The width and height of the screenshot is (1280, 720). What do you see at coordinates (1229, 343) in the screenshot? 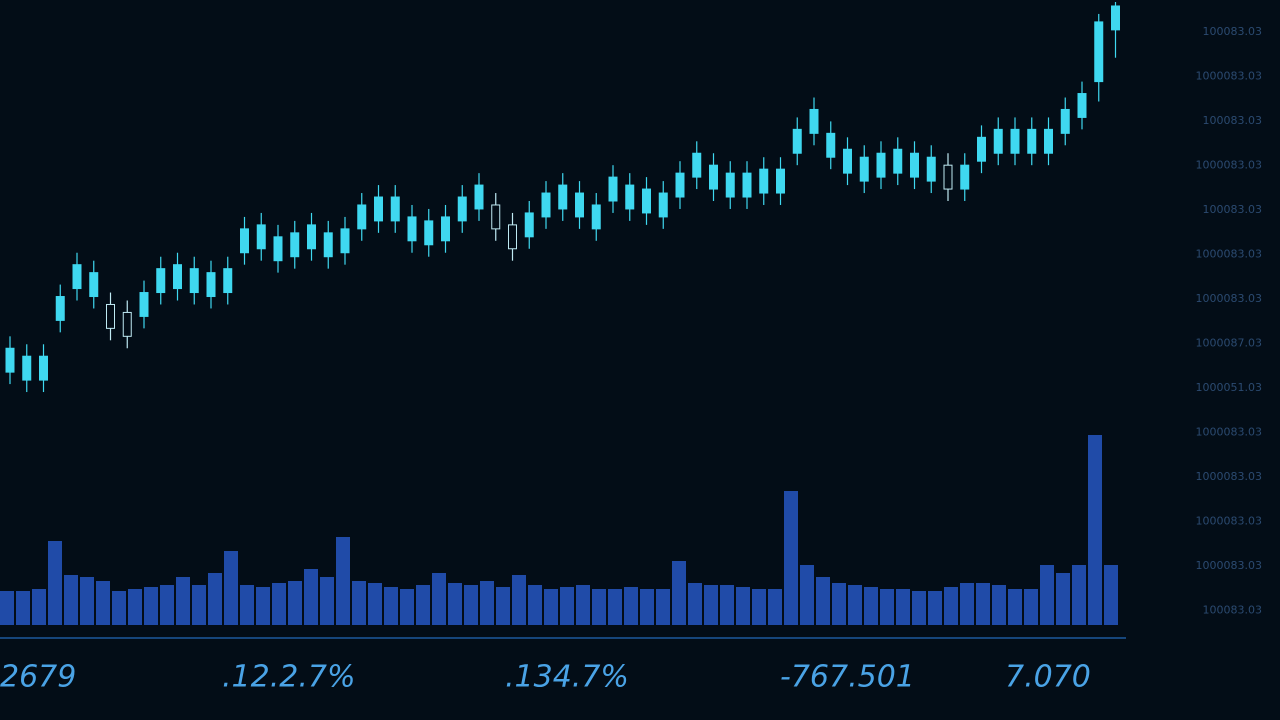
I see `axis-label: 1000087.03` at bounding box center [1229, 343].